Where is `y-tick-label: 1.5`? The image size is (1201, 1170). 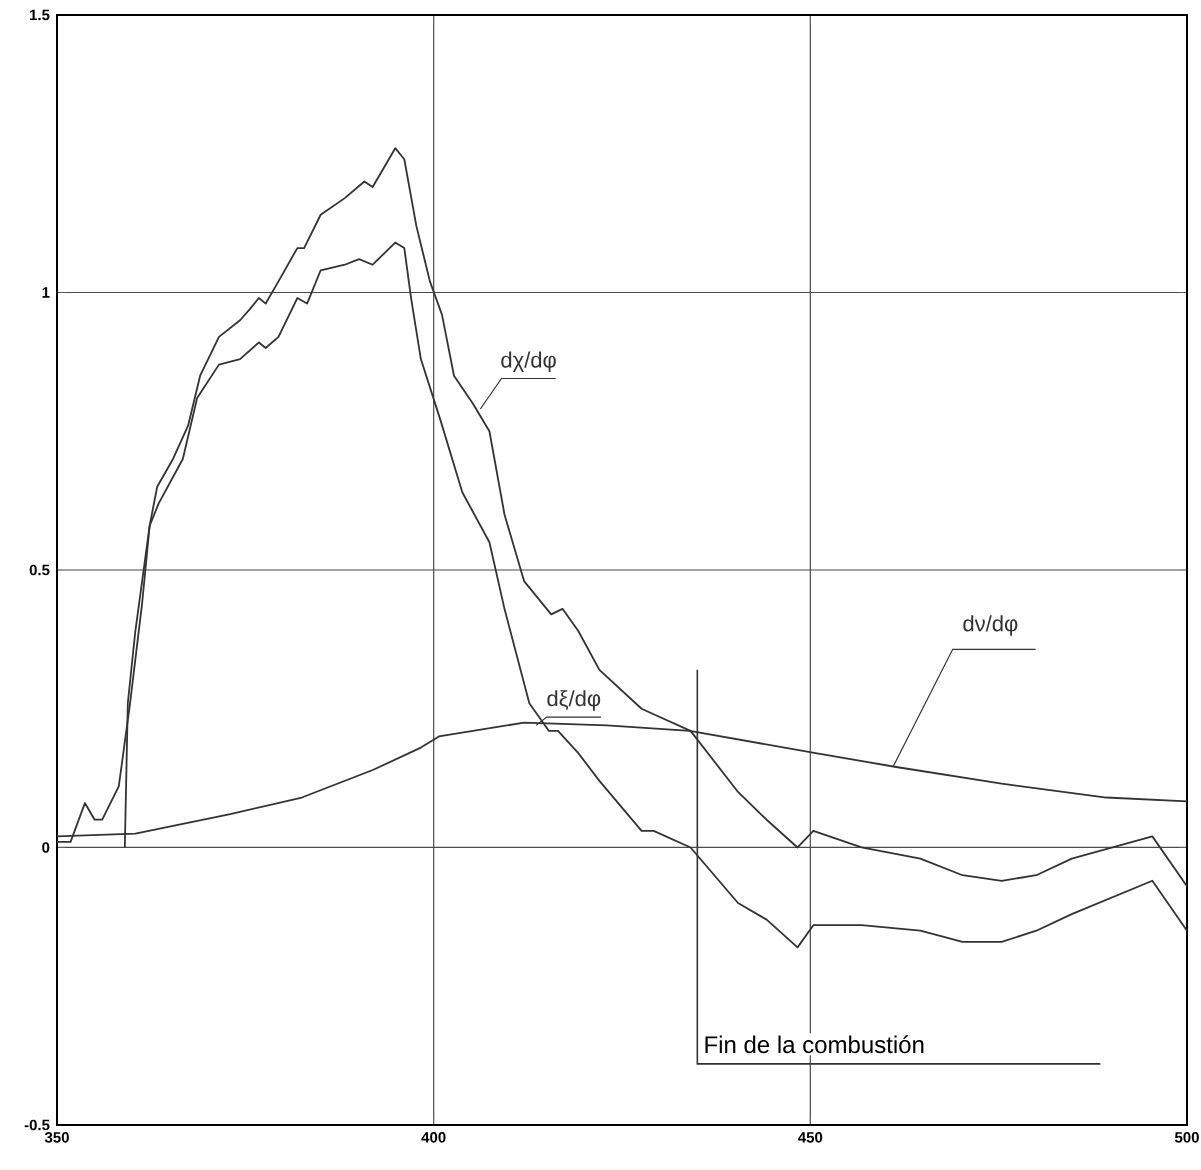 y-tick-label: 1.5 is located at coordinates (40, 15).